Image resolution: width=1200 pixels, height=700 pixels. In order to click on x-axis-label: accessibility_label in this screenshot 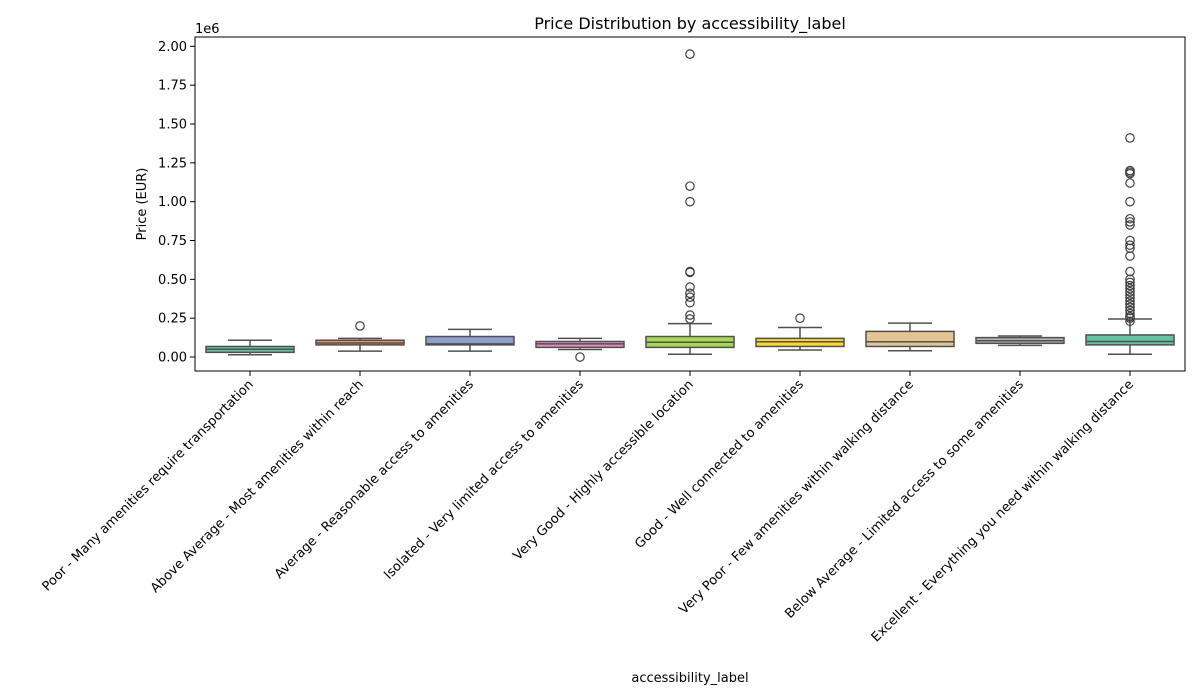, I will do `click(689, 678)`.